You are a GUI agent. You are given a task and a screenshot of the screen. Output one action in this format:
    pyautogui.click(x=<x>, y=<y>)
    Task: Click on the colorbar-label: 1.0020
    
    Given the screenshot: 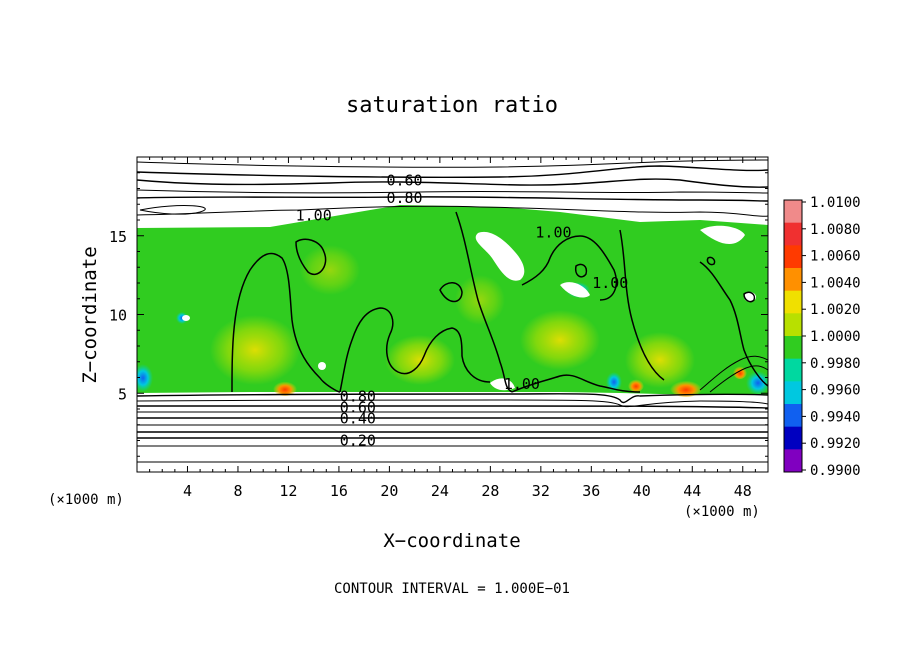 What is the action you would take?
    pyautogui.click(x=835, y=310)
    